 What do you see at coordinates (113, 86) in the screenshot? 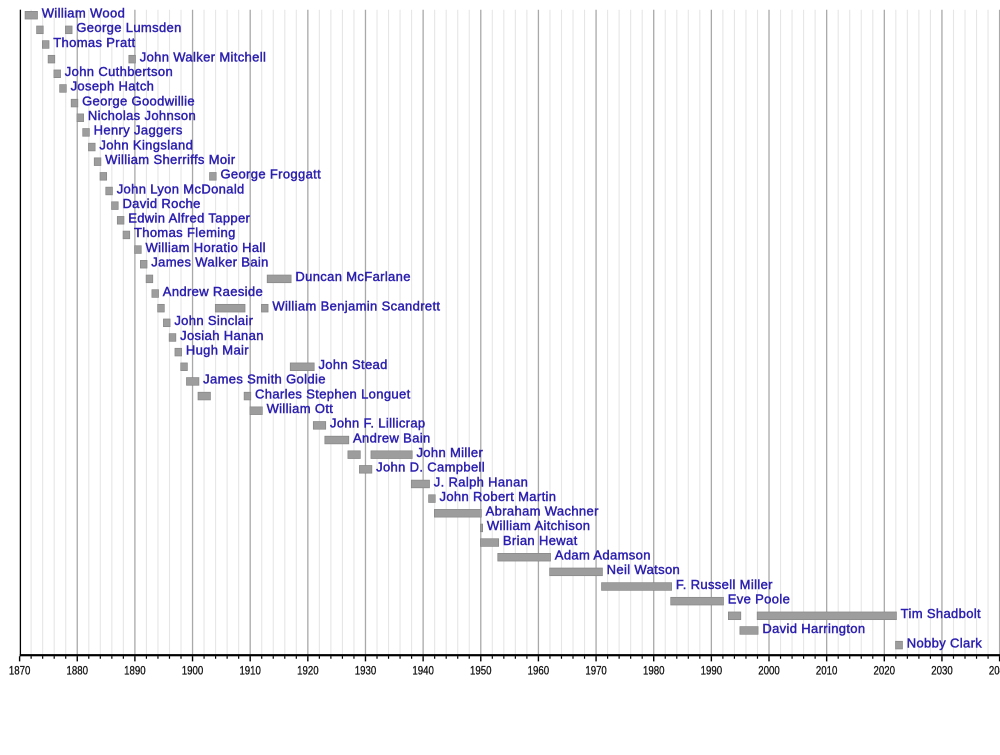
I see `svg-text: Joseph Hatch` at bounding box center [113, 86].